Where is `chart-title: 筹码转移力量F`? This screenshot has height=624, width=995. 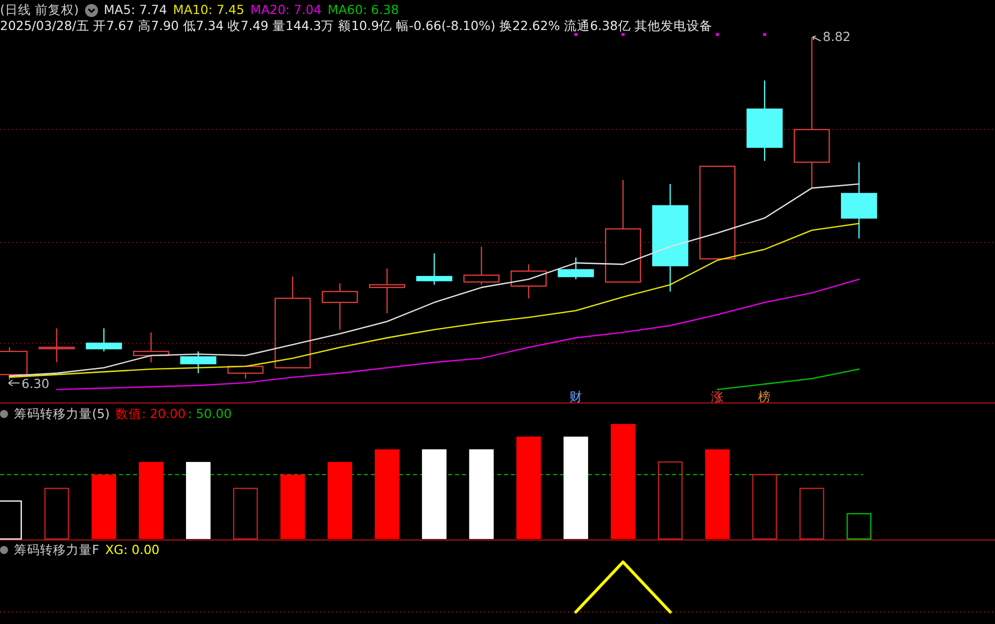 chart-title: 筹码转移力量F is located at coordinates (57, 550).